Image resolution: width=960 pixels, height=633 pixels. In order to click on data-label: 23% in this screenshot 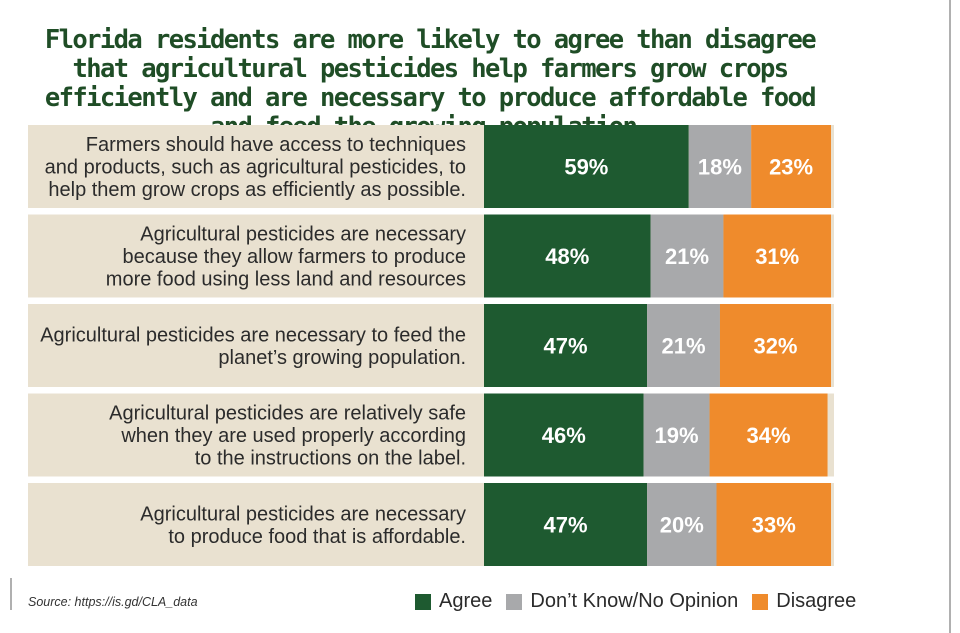, I will do `click(791, 167)`.